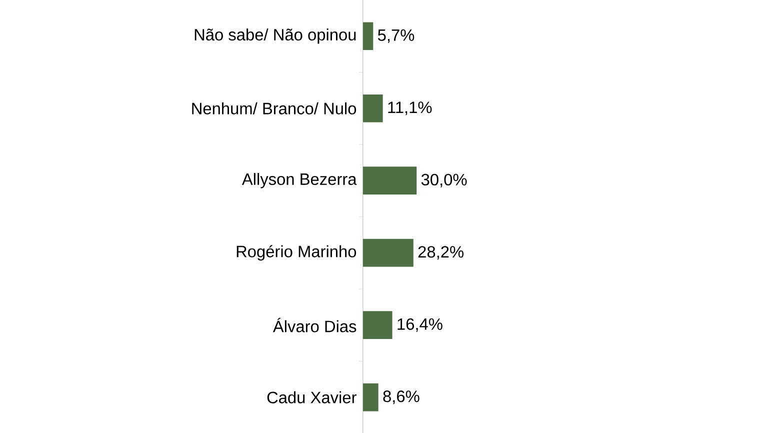 The width and height of the screenshot is (778, 433). I want to click on y-tick-label: Não sabe/ Não opinou, so click(275, 36).